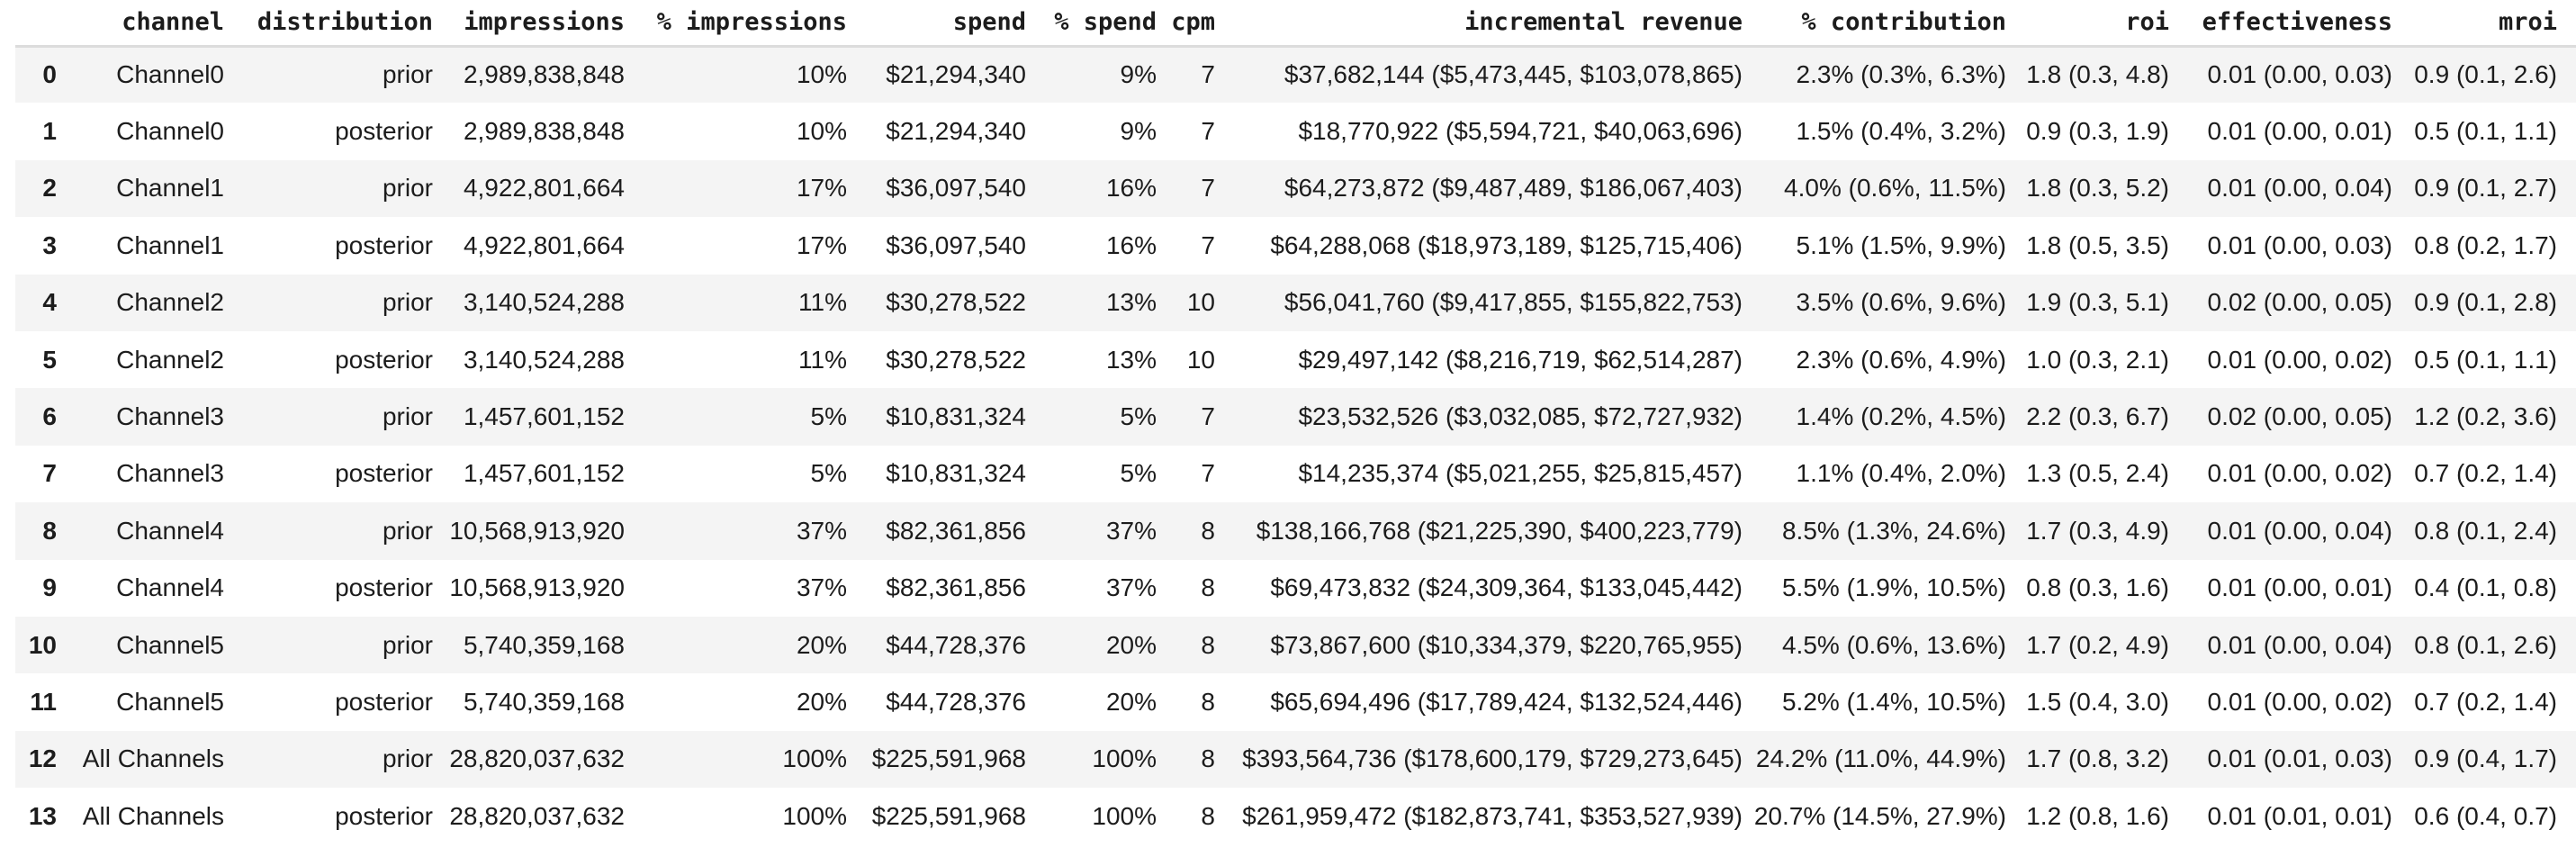 Image resolution: width=2576 pixels, height=848 pixels. I want to click on cell-pct-contribution: 2.3% (0.3%, 6.3%), so click(1901, 75).